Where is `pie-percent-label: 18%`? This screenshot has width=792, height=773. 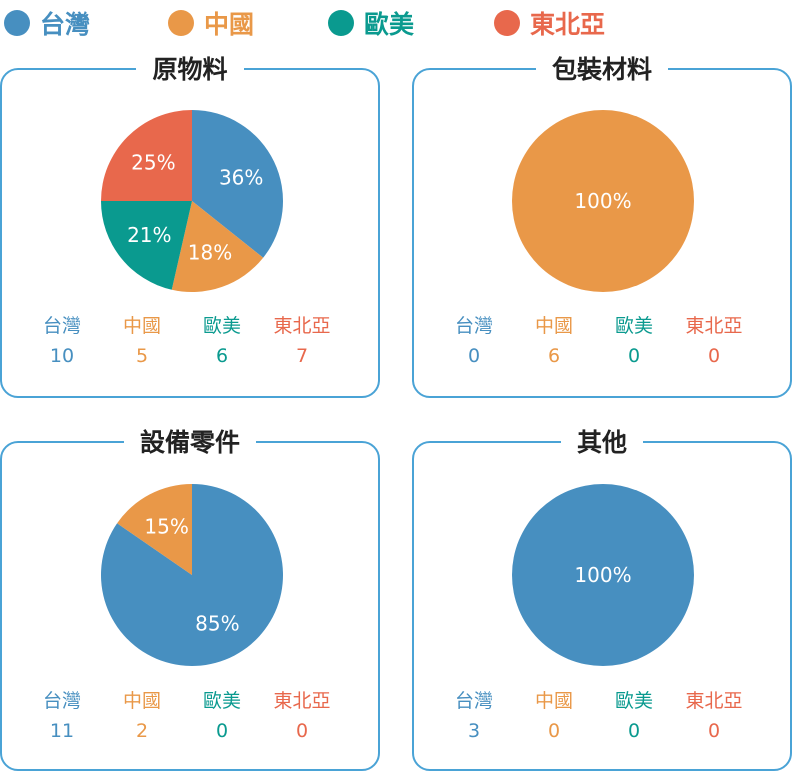
pie-percent-label: 18% is located at coordinates (210, 253).